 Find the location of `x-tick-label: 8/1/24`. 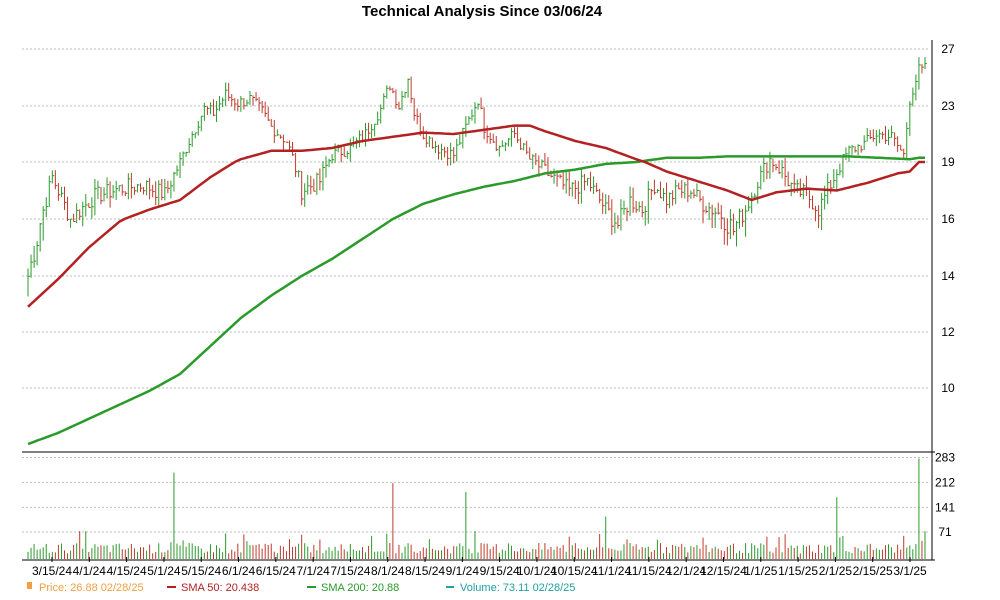

x-tick-label: 8/1/24 is located at coordinates (388, 571).